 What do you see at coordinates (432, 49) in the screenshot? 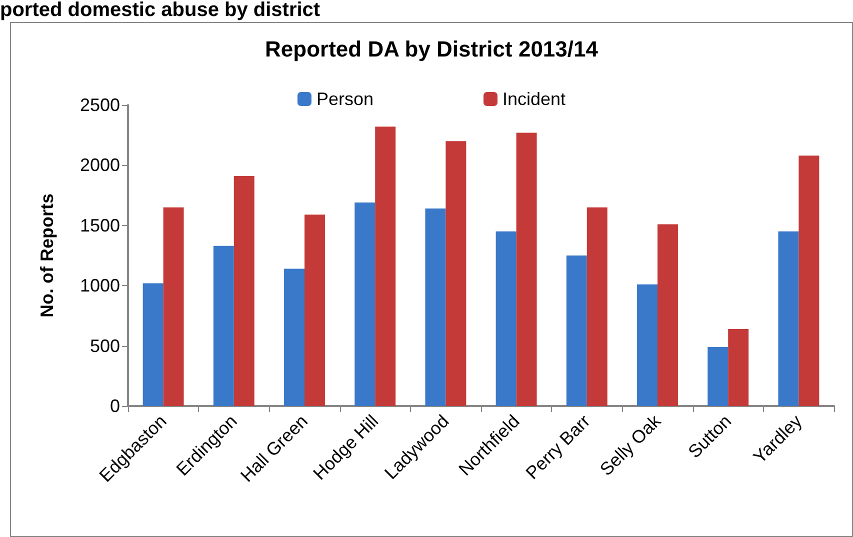
I see `chart-title: Reported DA by District 2013/14` at bounding box center [432, 49].